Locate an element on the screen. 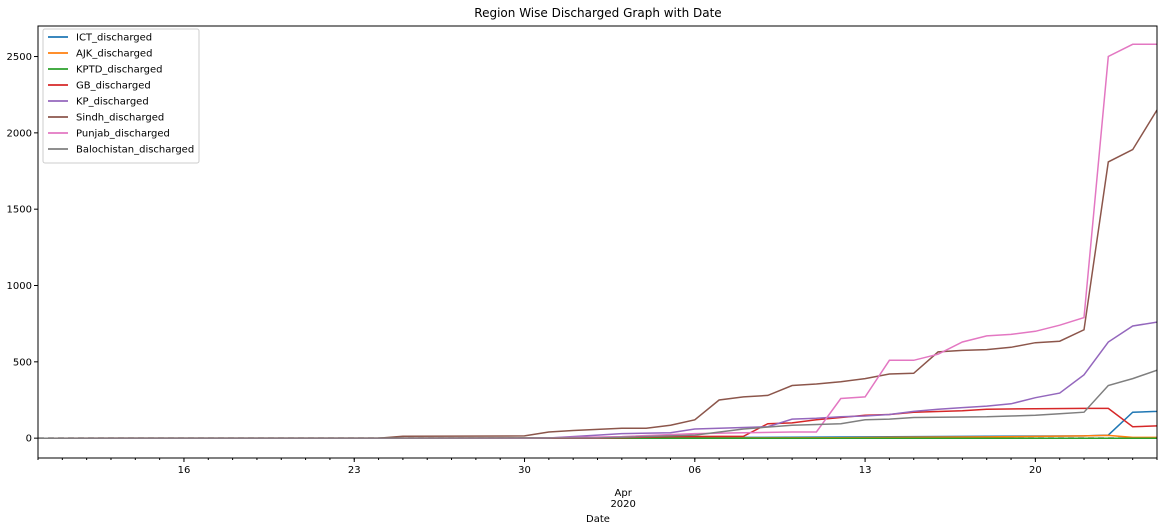 Image resolution: width=1162 pixels, height=531 pixels. chart-title: Region Wise Discharged Graph with Date is located at coordinates (597, 13).